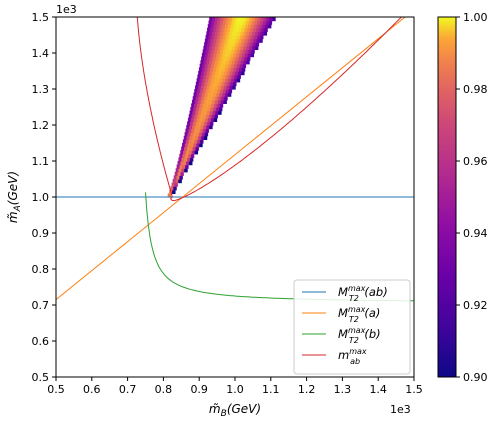  I want to click on y-tick-label: 0.6, so click(41, 341).